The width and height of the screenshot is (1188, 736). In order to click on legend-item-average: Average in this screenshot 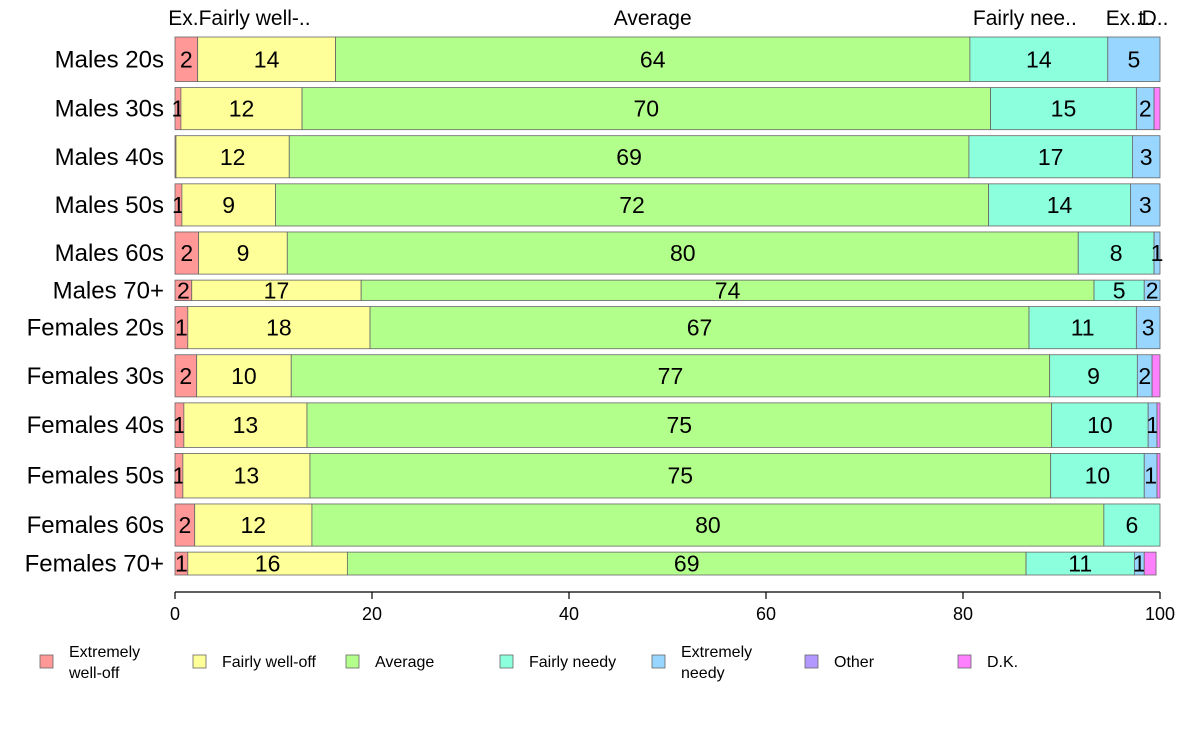, I will do `click(389, 662)`.